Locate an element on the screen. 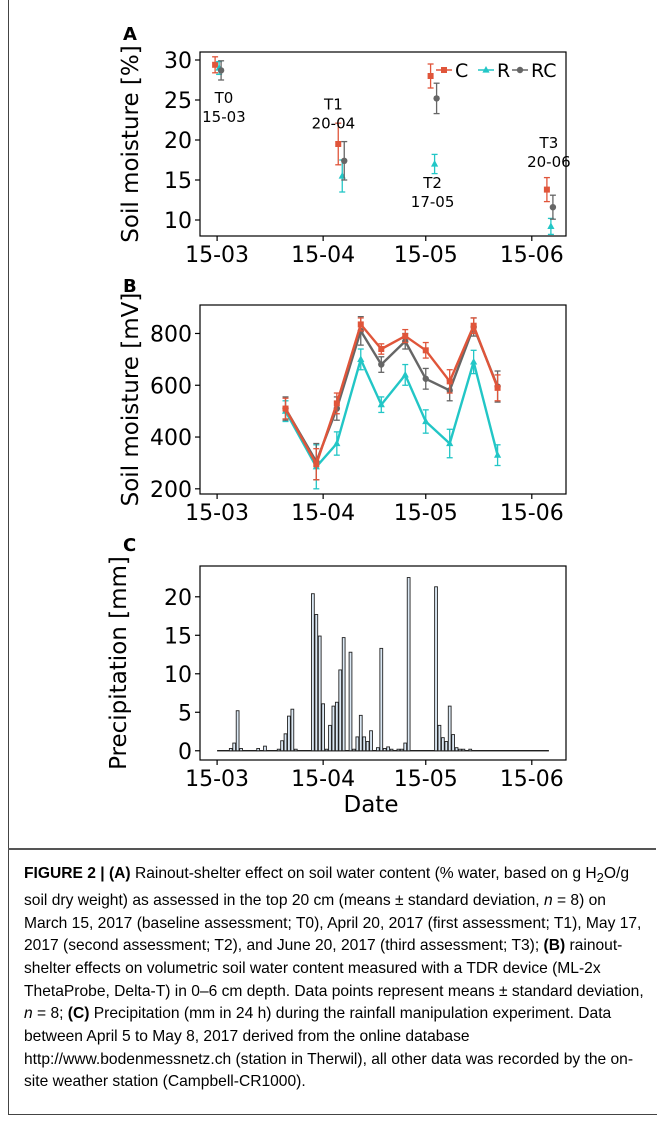 The width and height of the screenshot is (667, 1124). panel-c-y-tick-label-4: 20 is located at coordinates (178, 598).